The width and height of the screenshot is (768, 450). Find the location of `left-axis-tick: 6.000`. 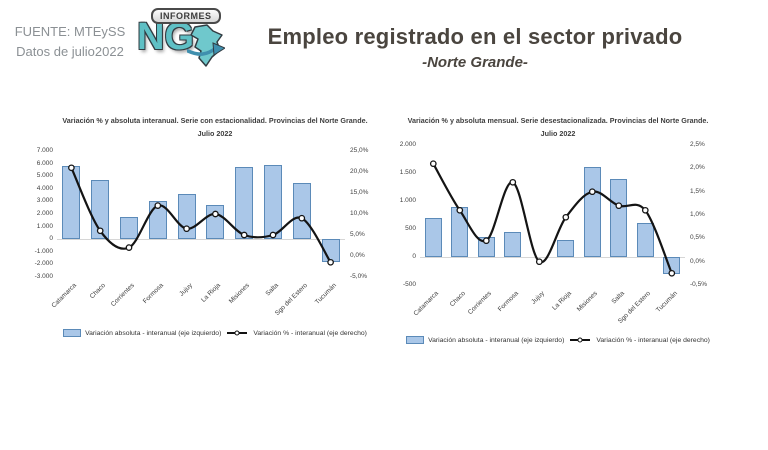

left-axis-tick: 6.000 is located at coordinates (44, 163).